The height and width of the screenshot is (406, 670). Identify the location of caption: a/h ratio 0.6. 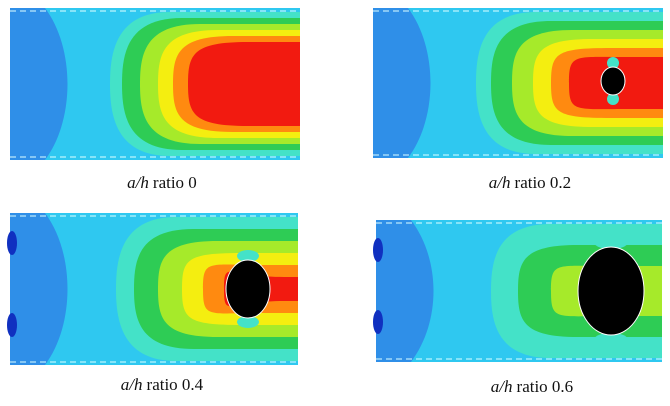
(532, 386).